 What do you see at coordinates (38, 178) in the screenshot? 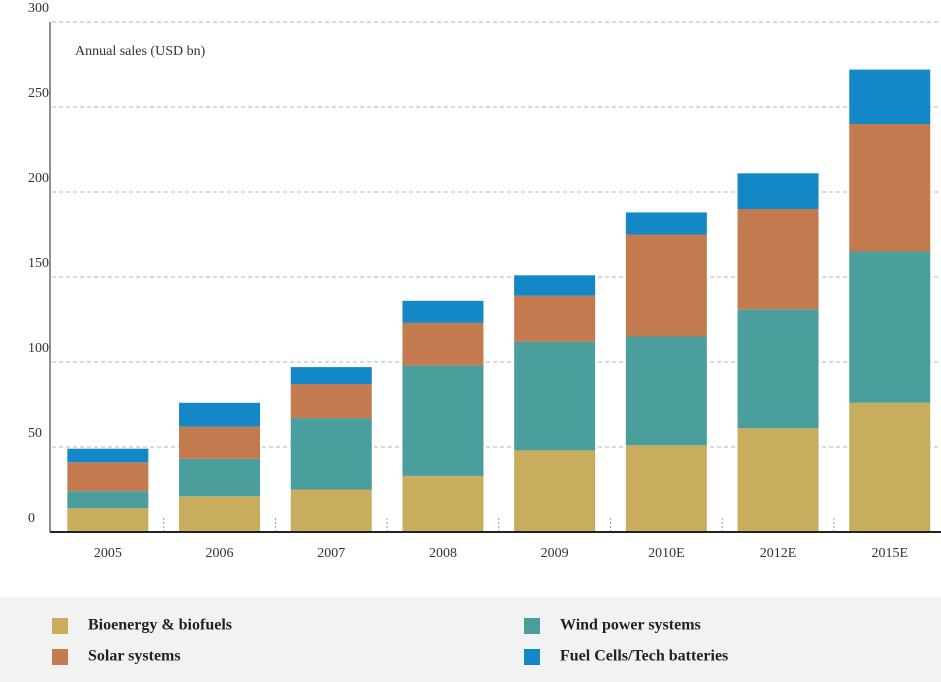
I see `y-tick-label: 200` at bounding box center [38, 178].